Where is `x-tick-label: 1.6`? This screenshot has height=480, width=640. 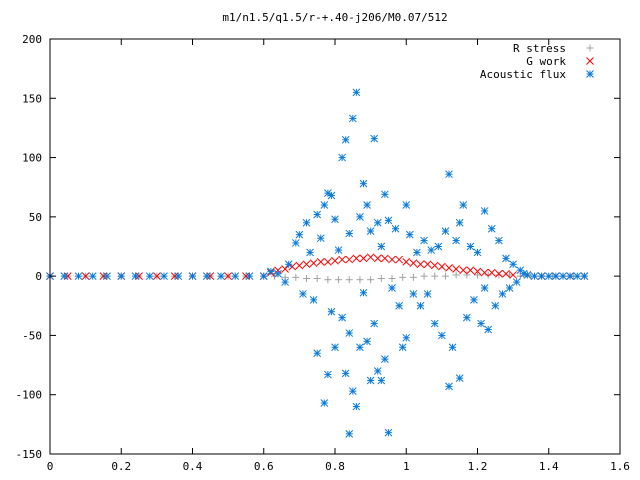 x-tick-label: 1.6 is located at coordinates (620, 466).